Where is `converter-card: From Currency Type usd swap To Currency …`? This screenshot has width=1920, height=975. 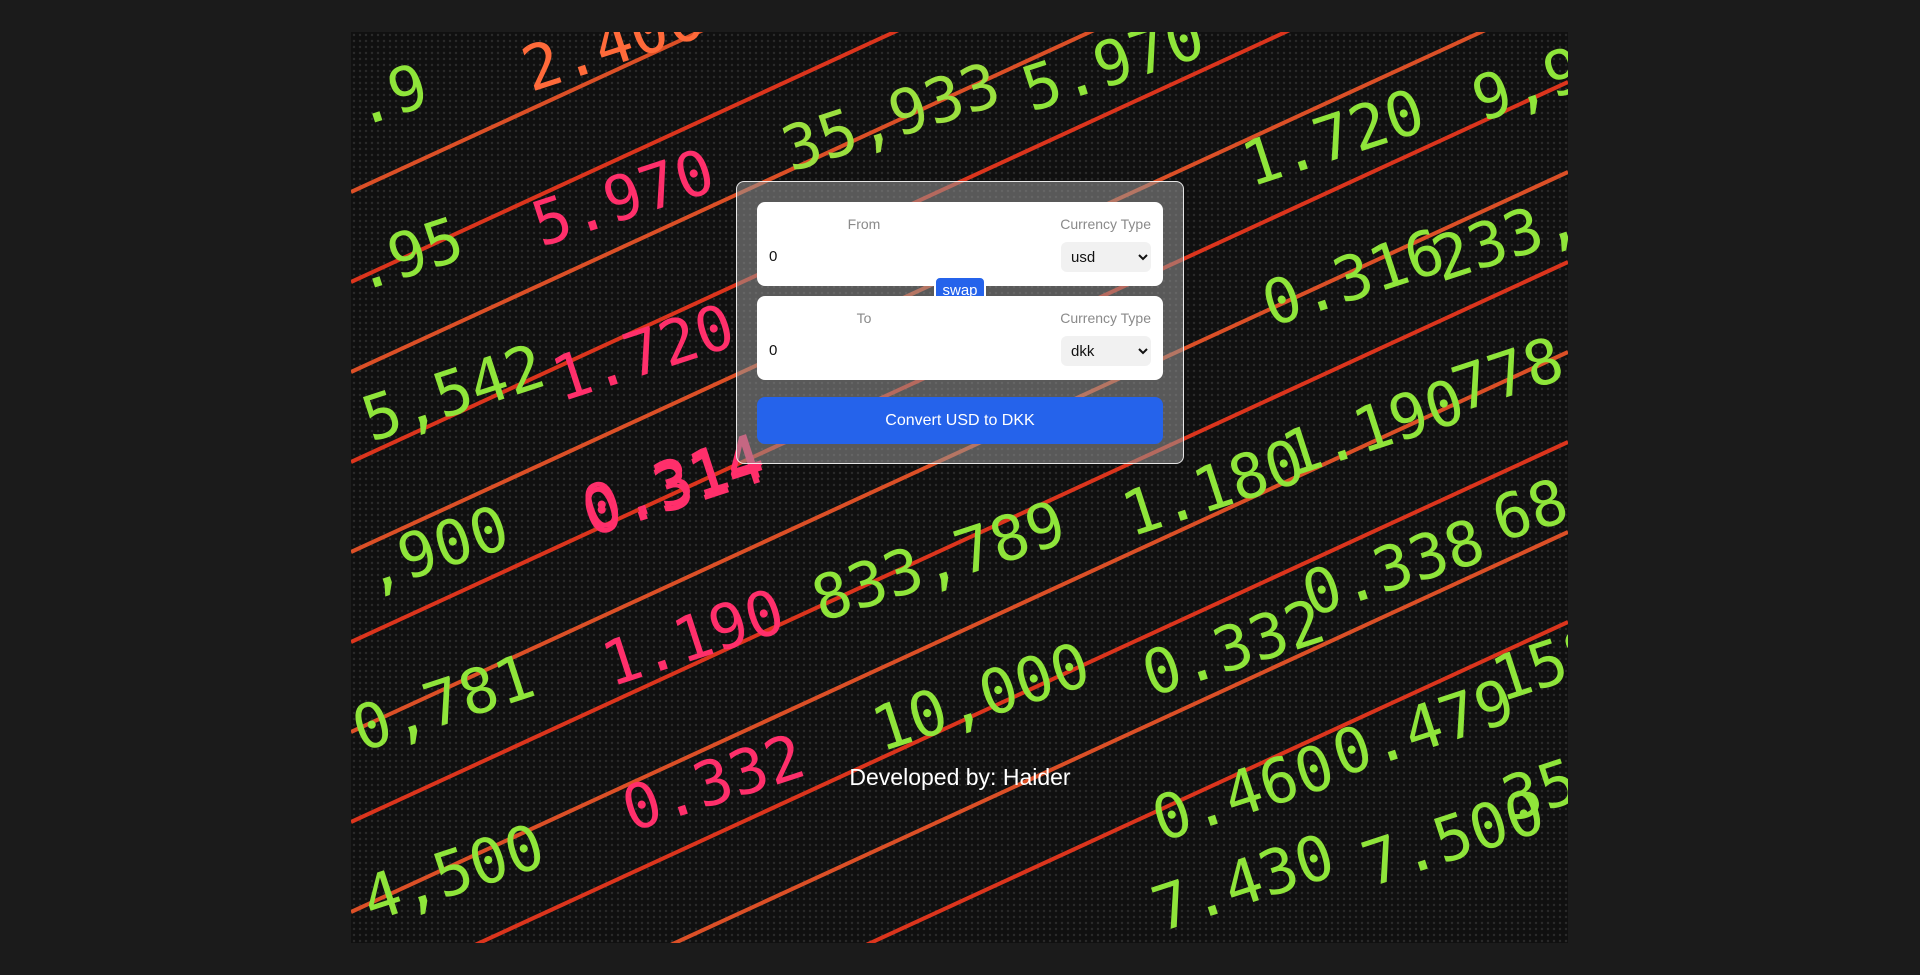
converter-card: From Currency Type usd swap To Currency … is located at coordinates (960, 322).